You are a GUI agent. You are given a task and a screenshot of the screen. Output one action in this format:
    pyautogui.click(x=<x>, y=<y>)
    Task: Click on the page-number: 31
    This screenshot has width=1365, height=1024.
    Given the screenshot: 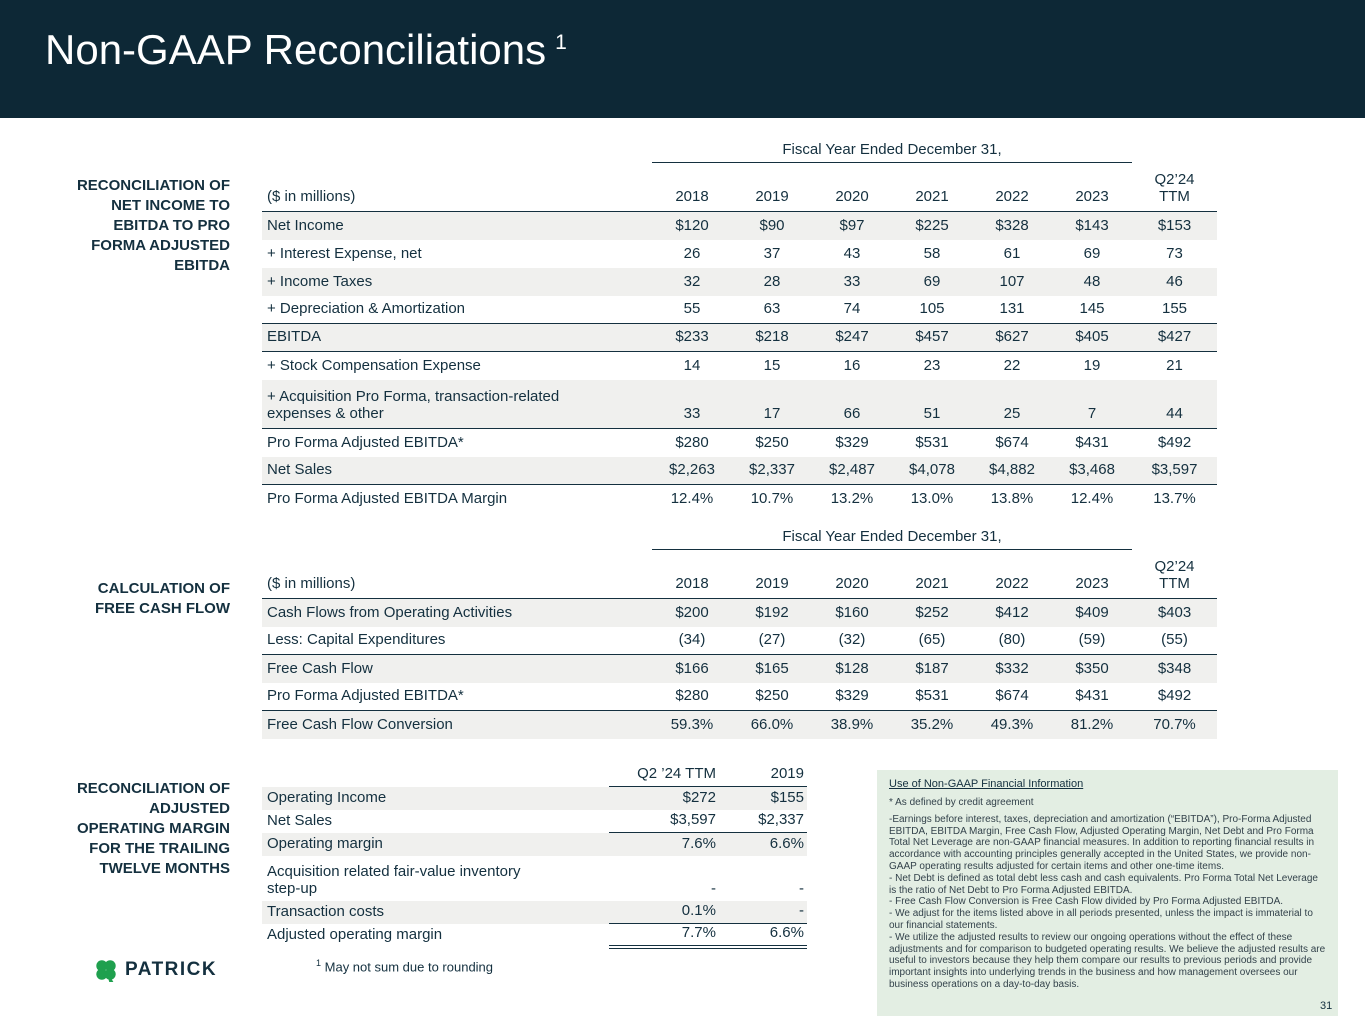 What is the action you would take?
    pyautogui.click(x=1326, y=1006)
    